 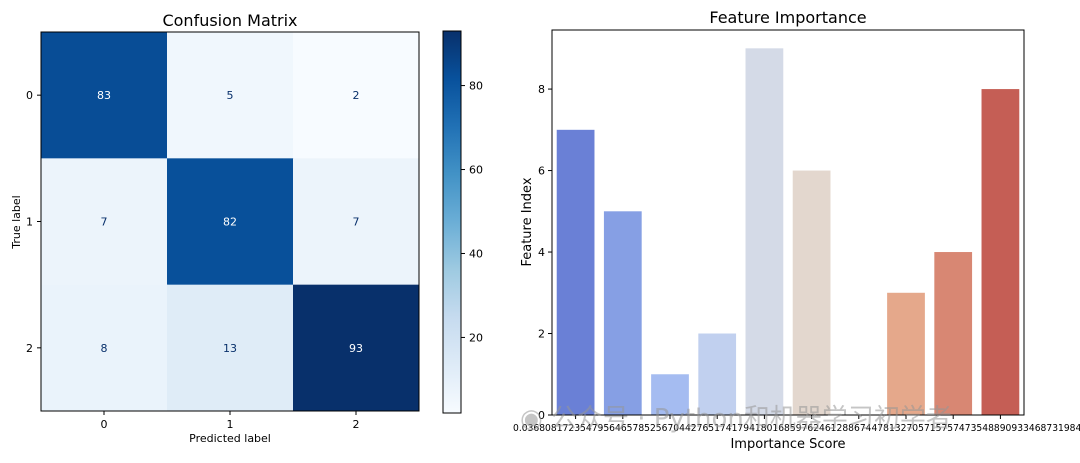 I want to click on cm-cell-value: 8, so click(x=104, y=348).